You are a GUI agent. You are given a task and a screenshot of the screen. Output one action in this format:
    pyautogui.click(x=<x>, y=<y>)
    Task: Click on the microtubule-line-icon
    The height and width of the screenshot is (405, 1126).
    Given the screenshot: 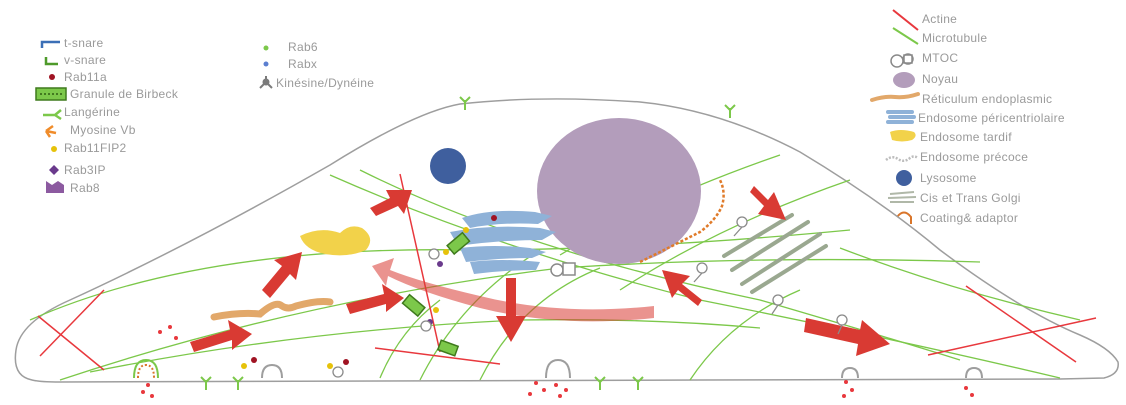 What is the action you would take?
    pyautogui.click(x=905, y=36)
    